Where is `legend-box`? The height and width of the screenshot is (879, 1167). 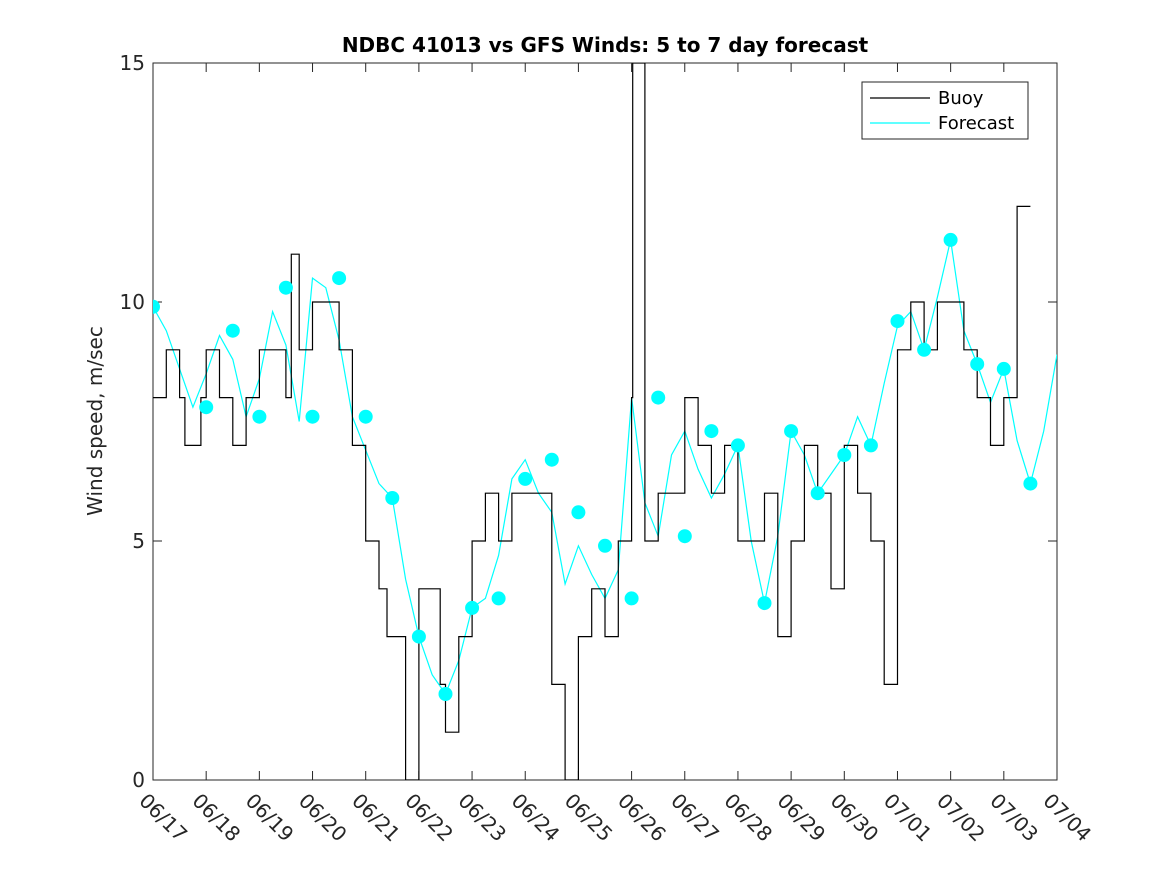
legend-box is located at coordinates (945, 110).